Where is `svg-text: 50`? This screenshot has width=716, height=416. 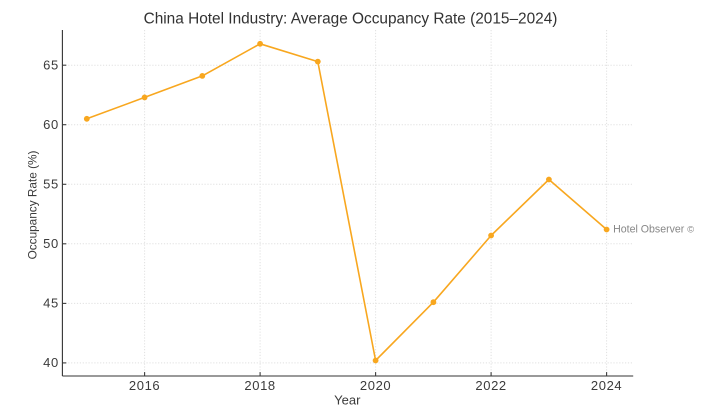
svg-text: 50 is located at coordinates (51, 243).